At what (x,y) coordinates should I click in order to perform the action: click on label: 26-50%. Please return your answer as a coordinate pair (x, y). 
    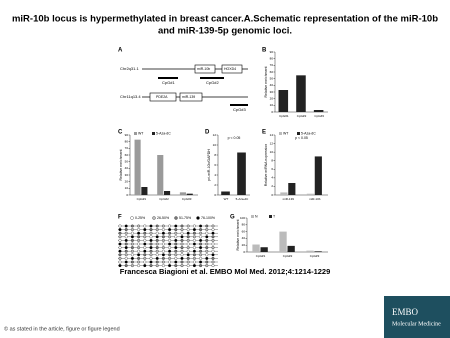
    Looking at the image, I should click on (163, 218).